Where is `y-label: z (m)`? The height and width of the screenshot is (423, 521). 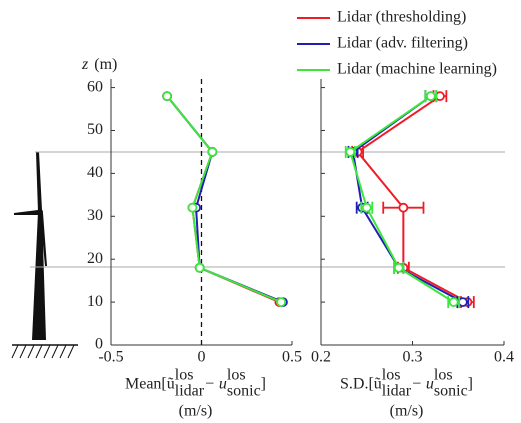 y-label: z (m) is located at coordinates (99, 64).